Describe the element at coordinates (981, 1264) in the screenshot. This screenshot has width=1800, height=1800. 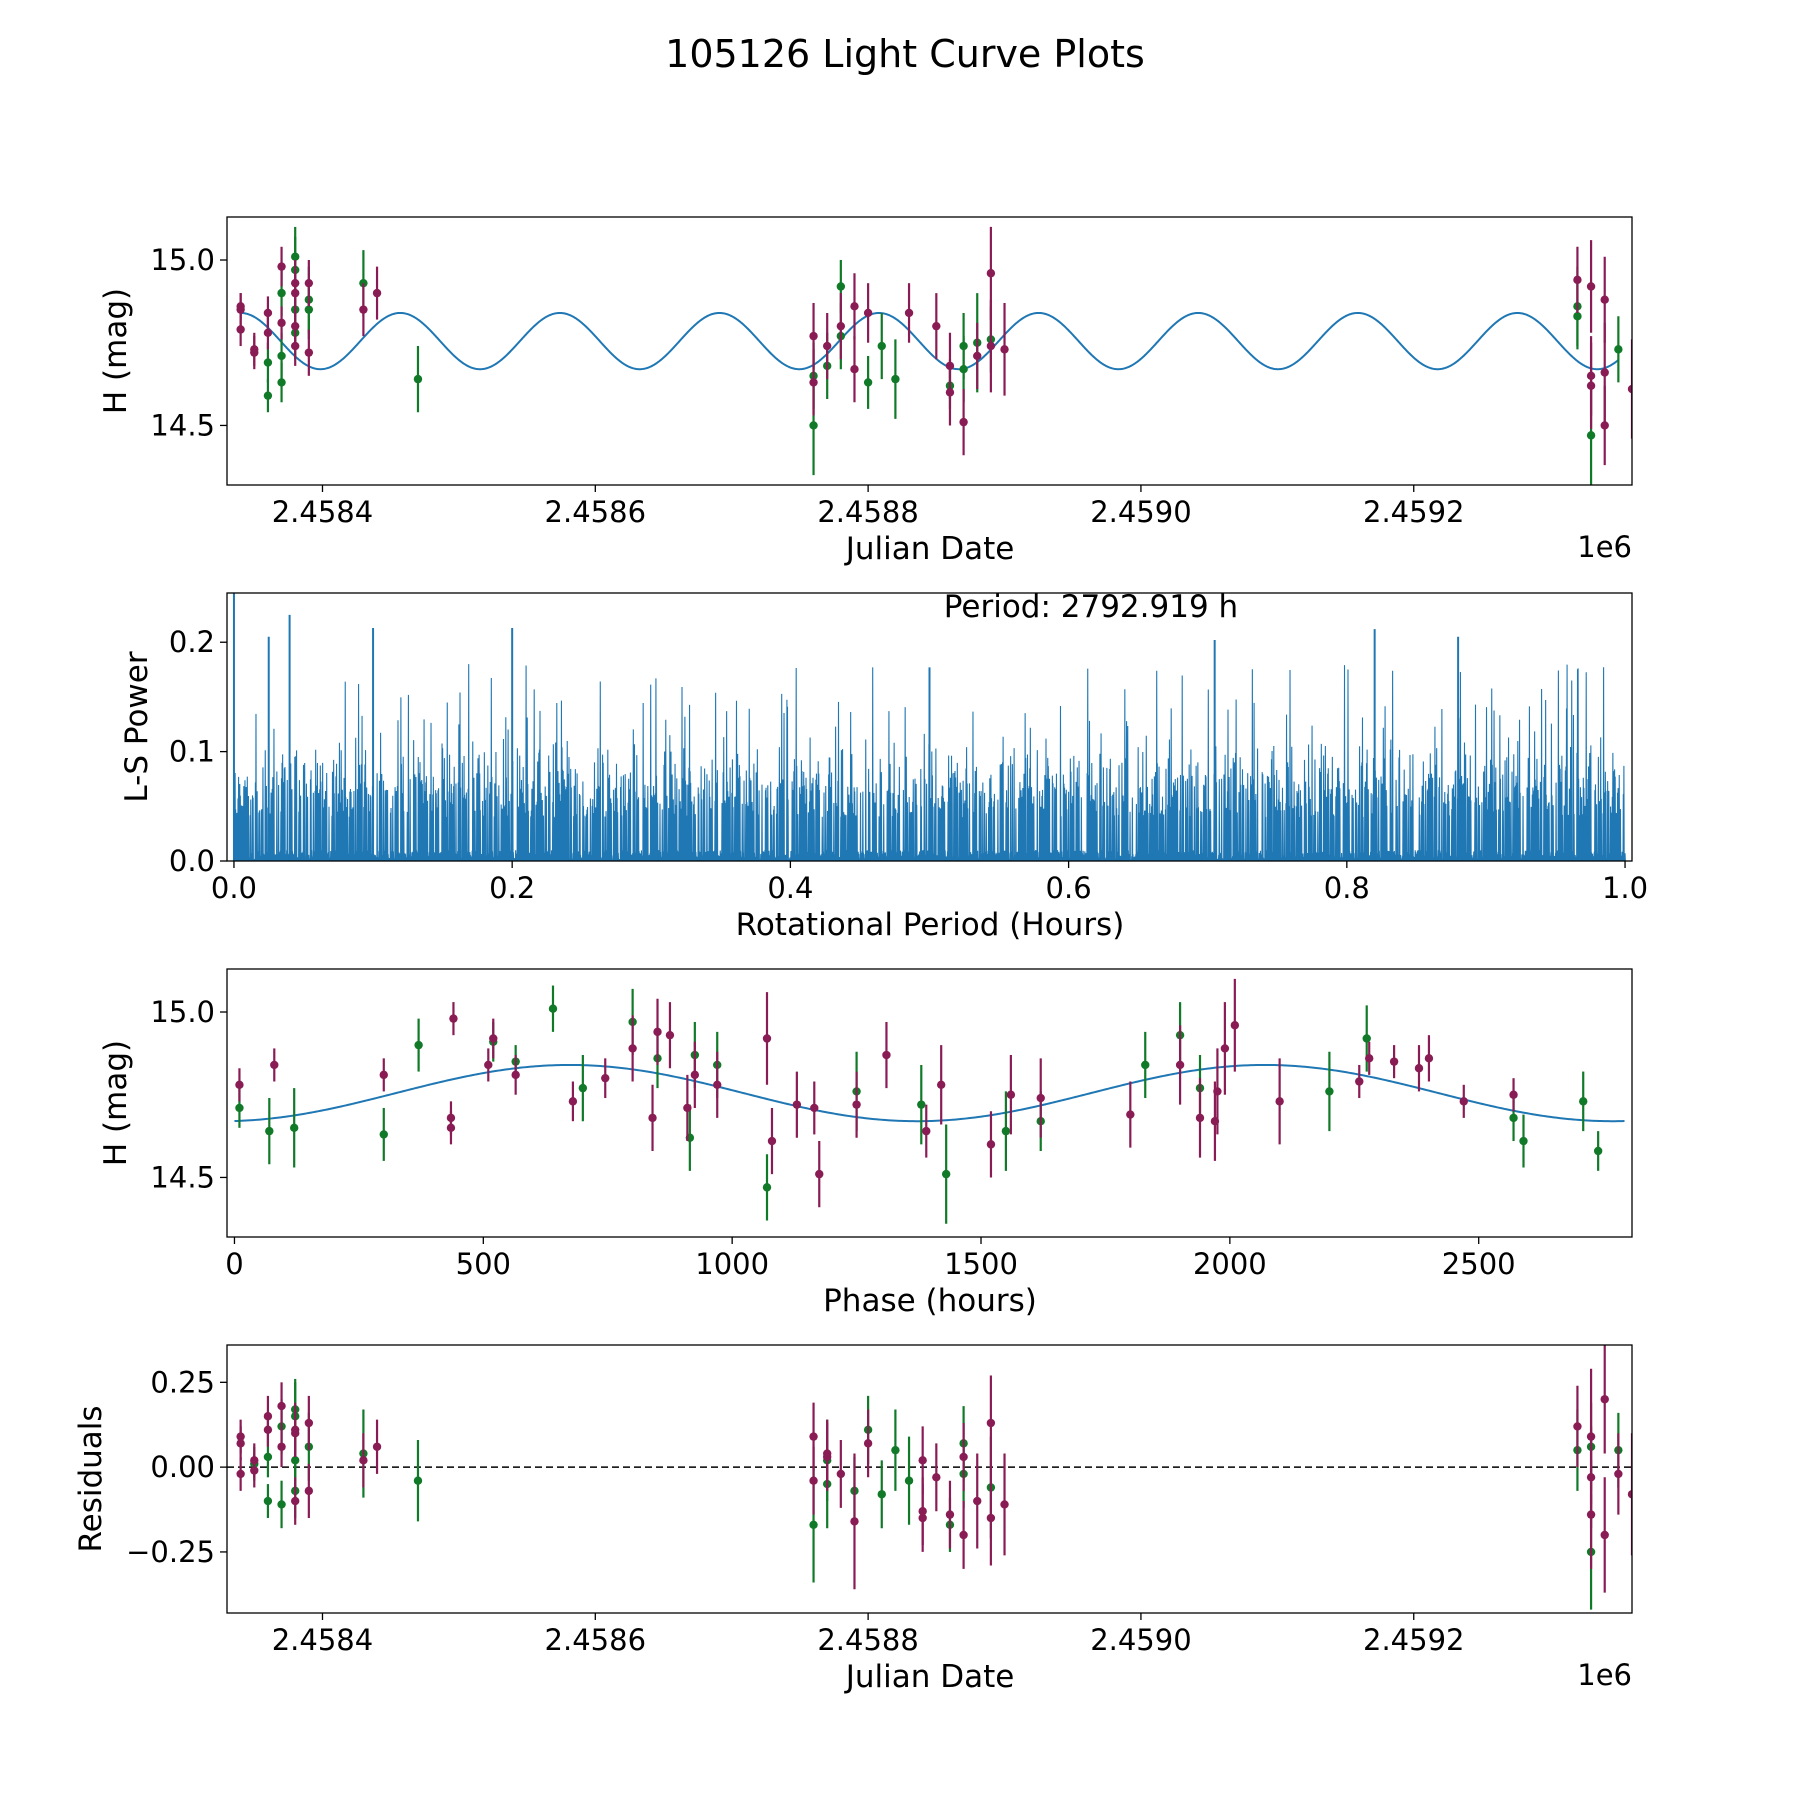
I see `x-tick-label: 1500` at that location.